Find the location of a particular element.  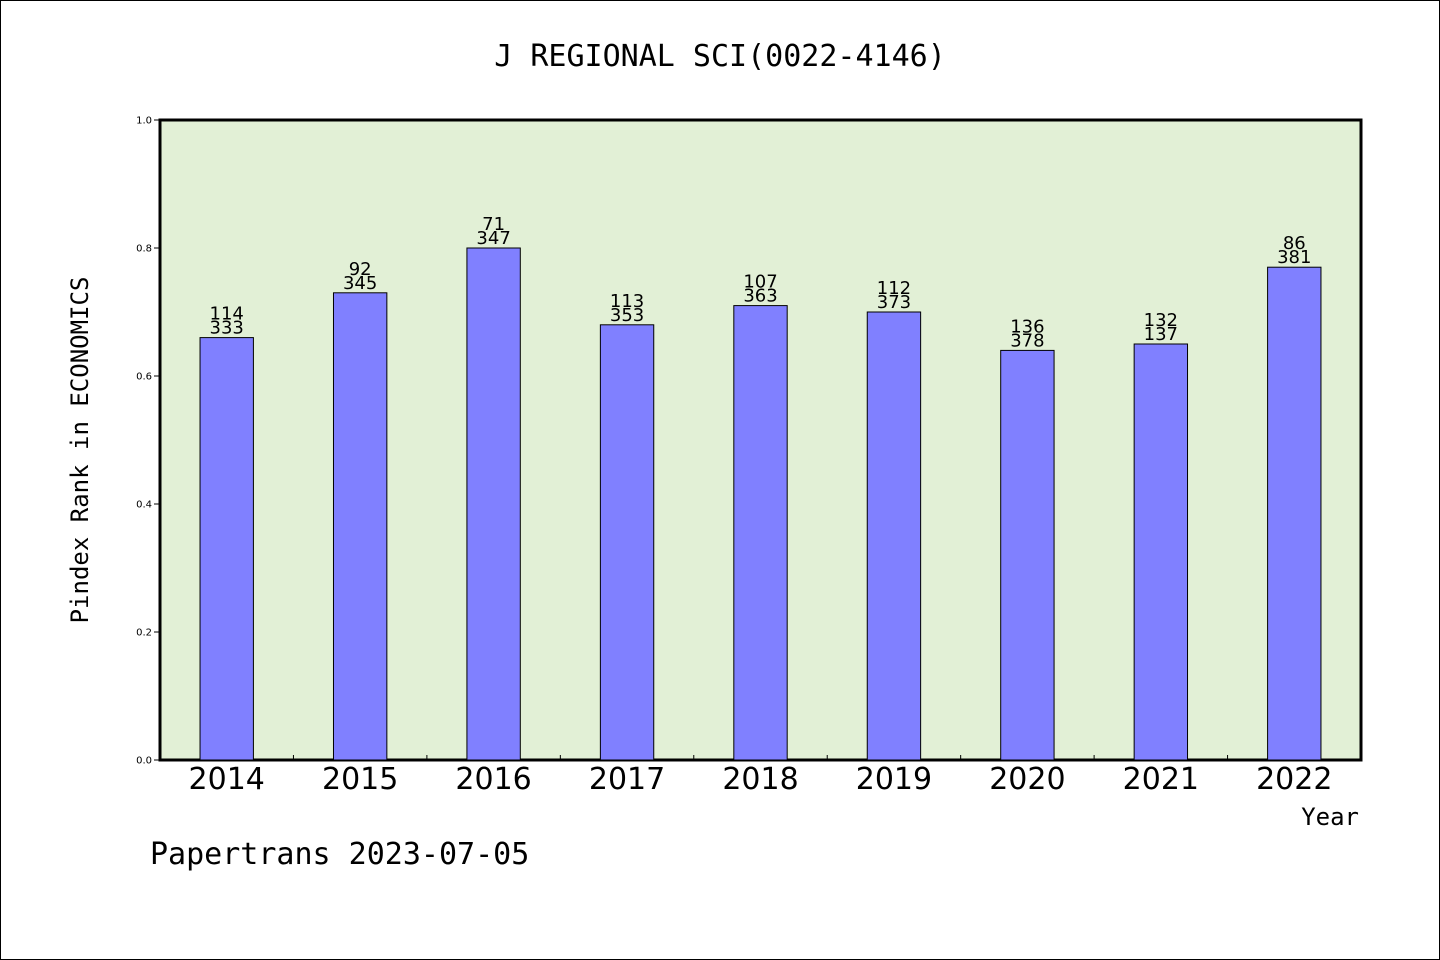

data-label-bottom-2014: 333 is located at coordinates (227, 328).